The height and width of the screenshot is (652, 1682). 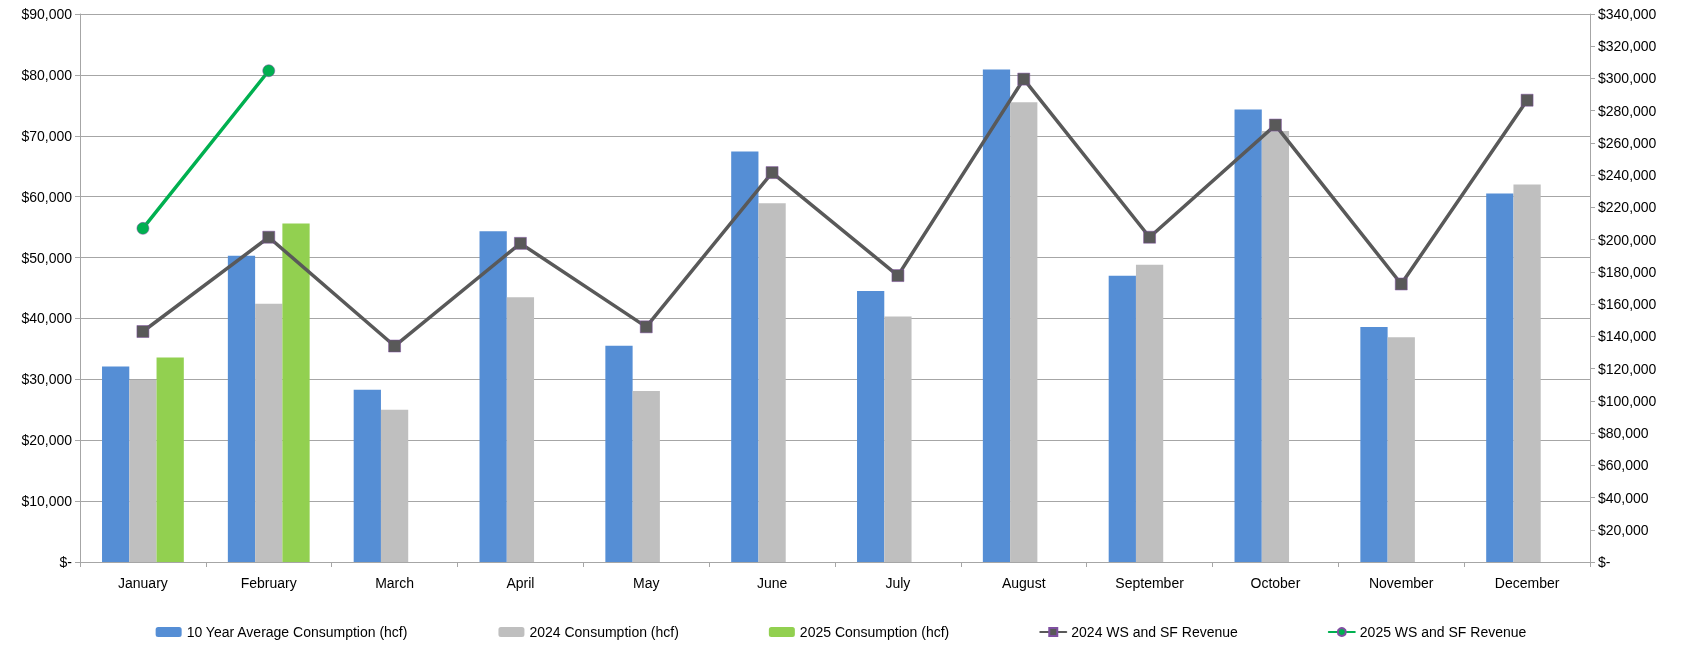 What do you see at coordinates (143, 583) in the screenshot?
I see `x-tick-label: January` at bounding box center [143, 583].